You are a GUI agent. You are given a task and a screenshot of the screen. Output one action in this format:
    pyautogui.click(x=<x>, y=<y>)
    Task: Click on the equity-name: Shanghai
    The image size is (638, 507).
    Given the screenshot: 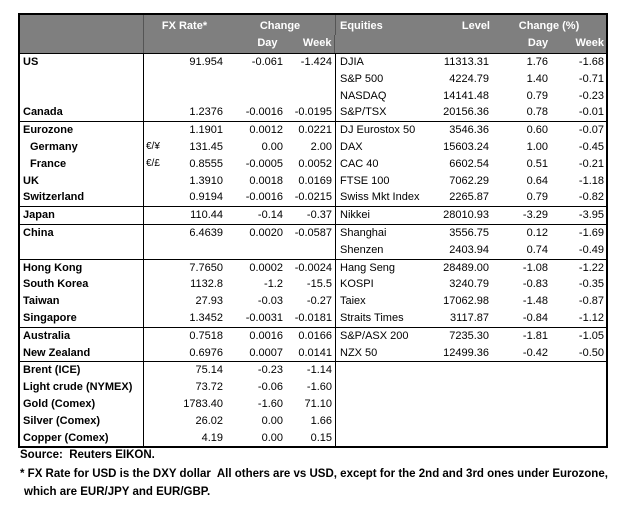 What is the action you would take?
    pyautogui.click(x=385, y=233)
    